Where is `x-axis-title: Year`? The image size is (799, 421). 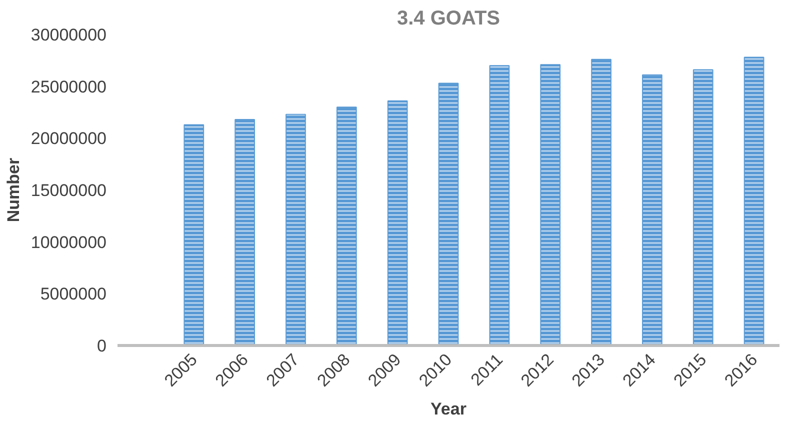 x-axis-title: Year is located at coordinates (448, 409).